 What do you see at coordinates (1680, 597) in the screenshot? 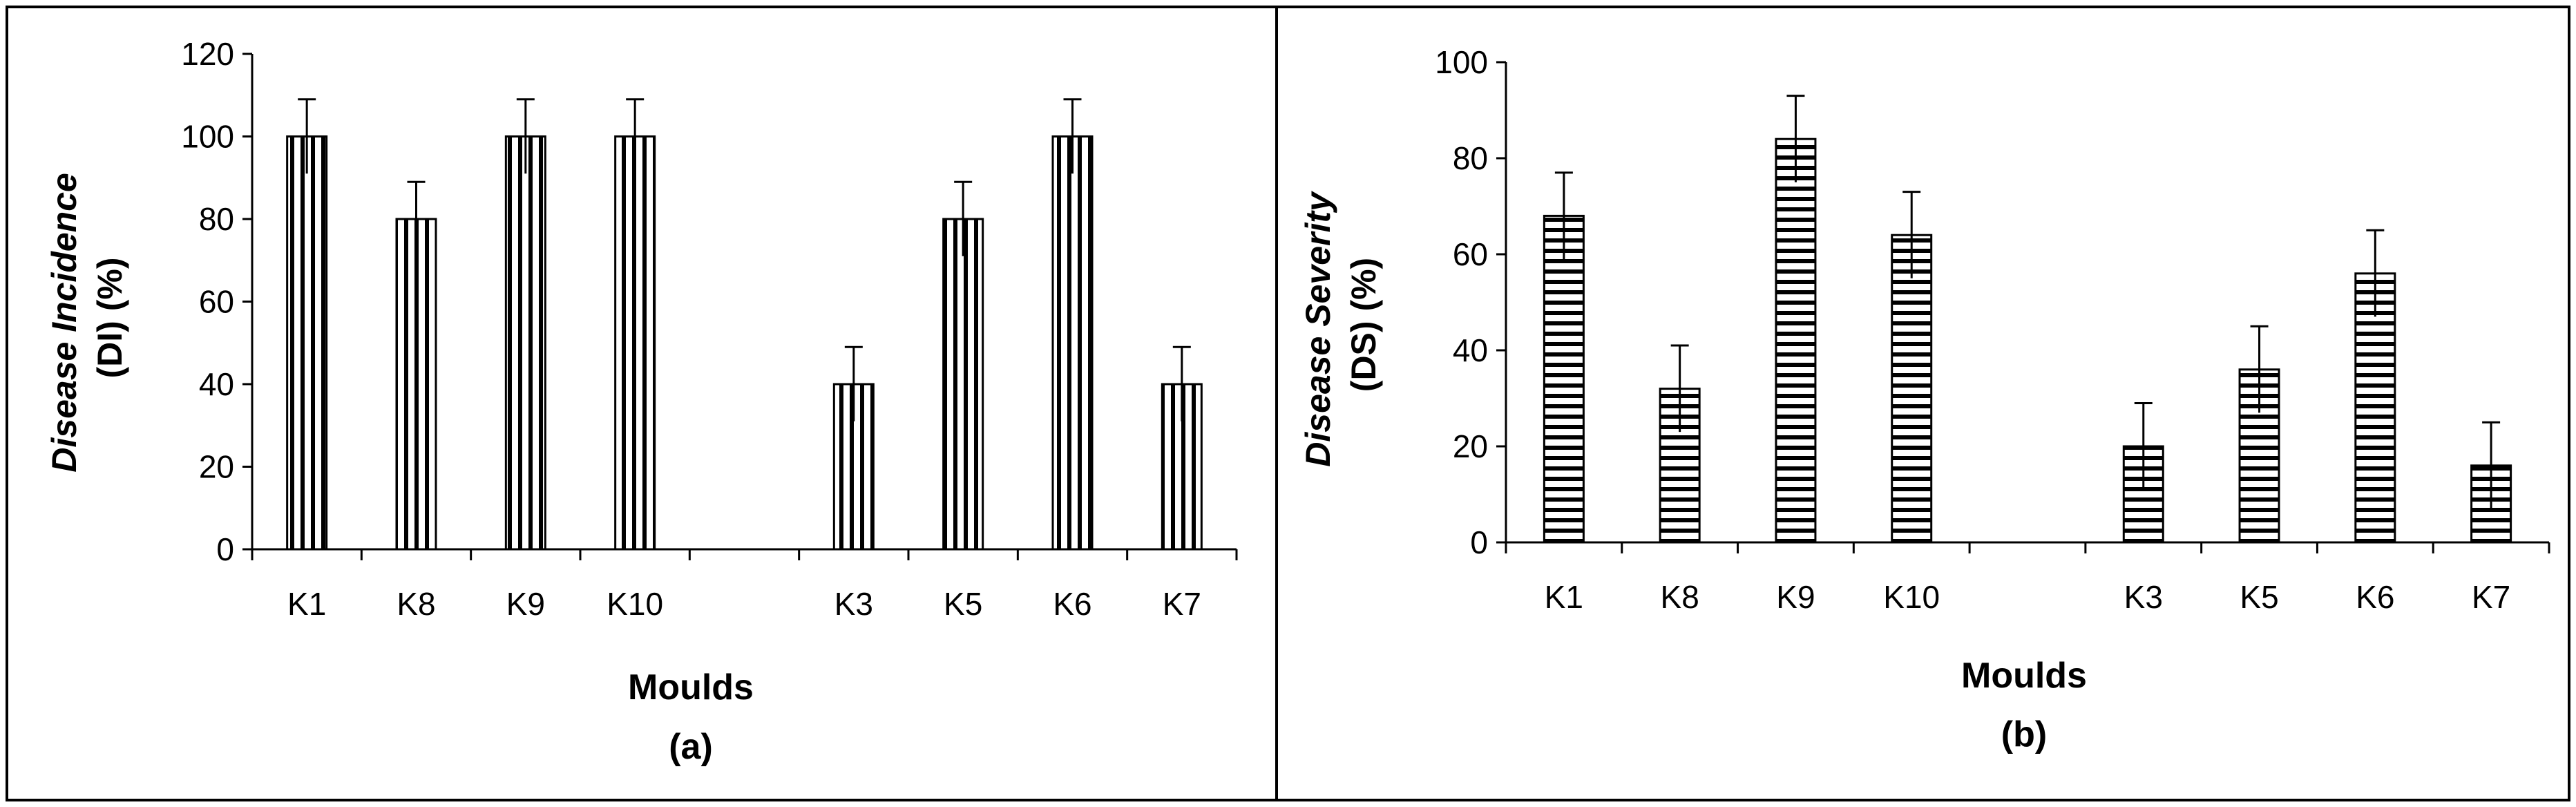
I see `x-tick-label-b: K8` at bounding box center [1680, 597].